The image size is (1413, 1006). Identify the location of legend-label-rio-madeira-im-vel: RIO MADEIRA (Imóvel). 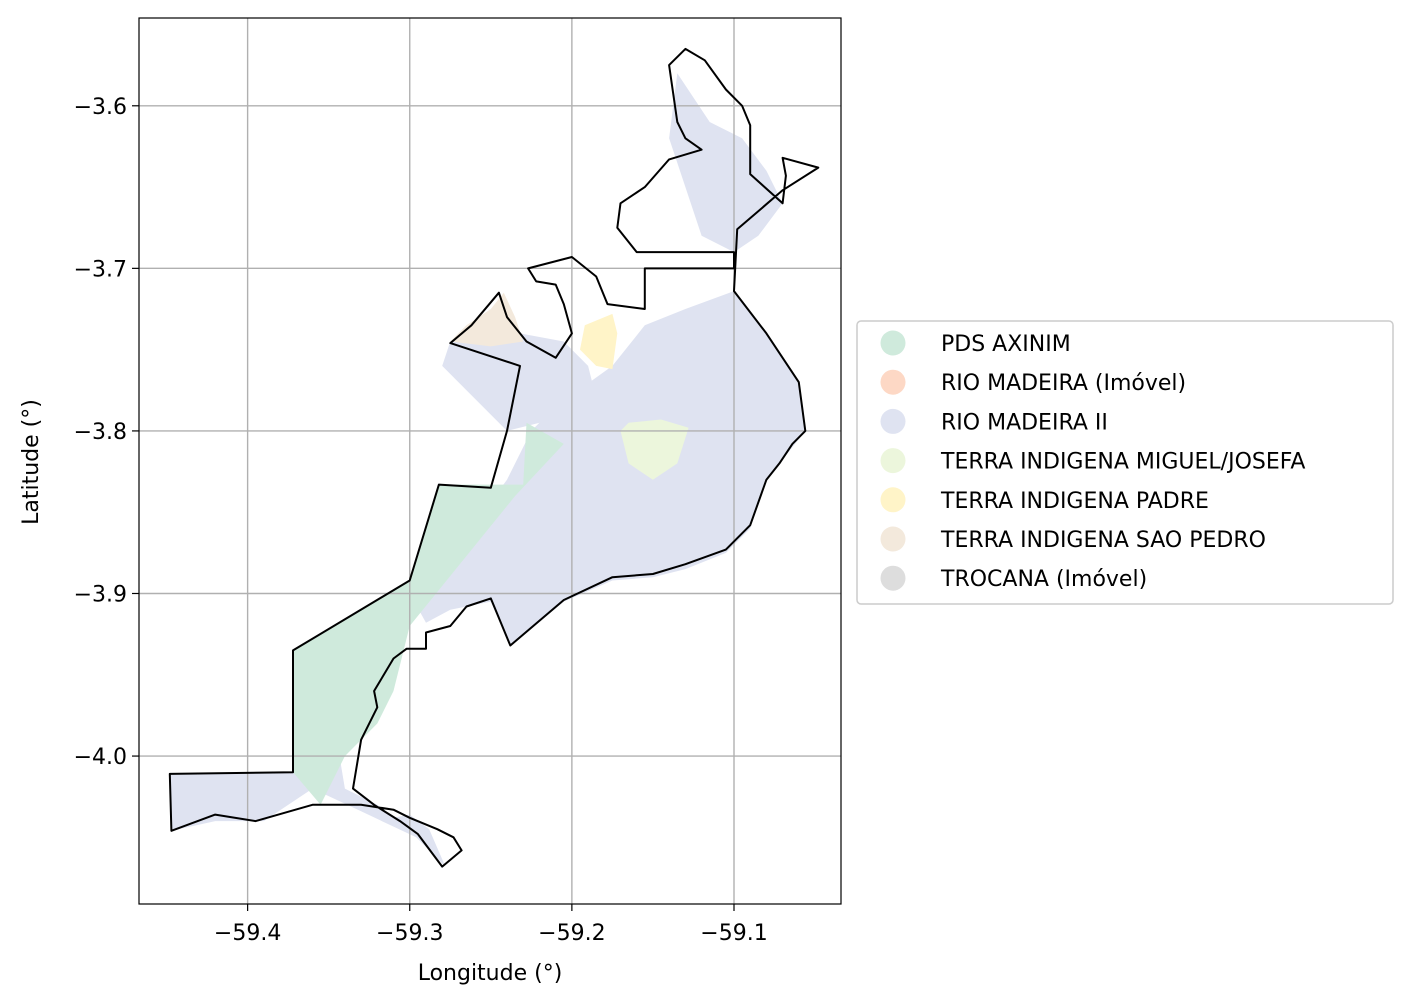
(1063, 383).